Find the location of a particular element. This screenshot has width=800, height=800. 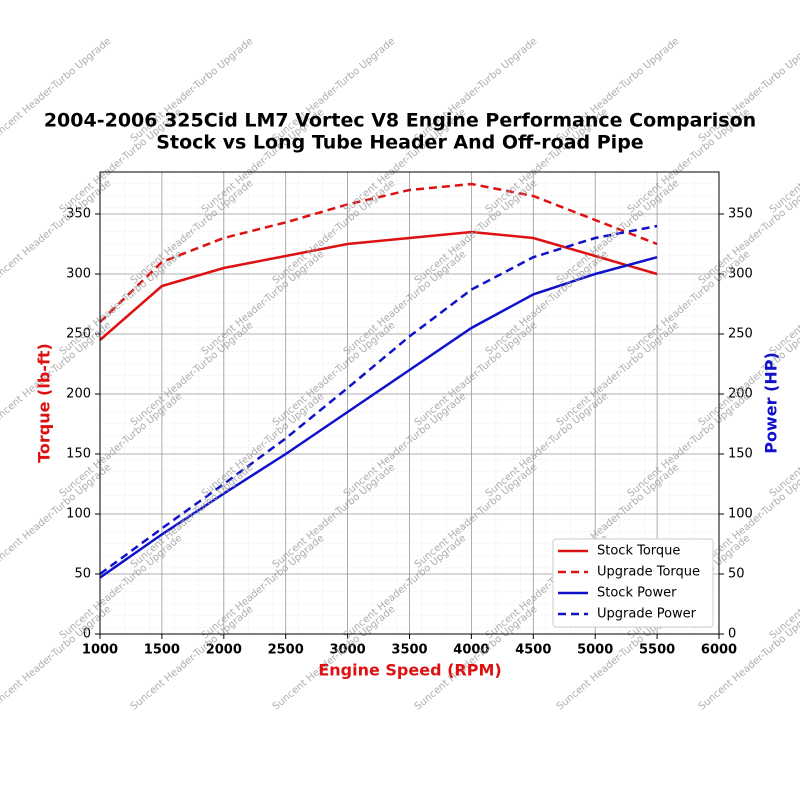

y2-tick-label: 100 is located at coordinates (740, 514).